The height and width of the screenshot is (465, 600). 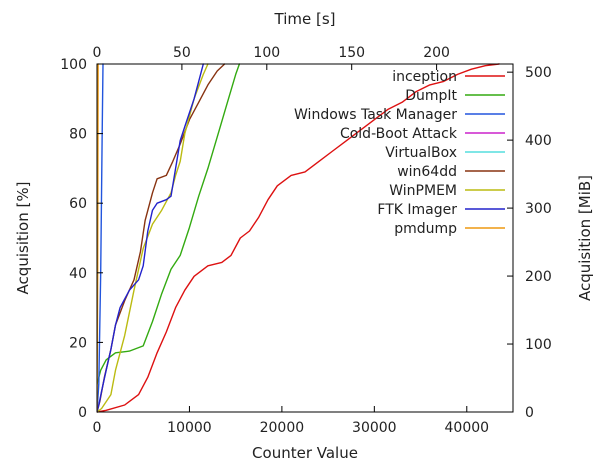 What do you see at coordinates (431, 96) in the screenshot?
I see `legend-label: DumpIt` at bounding box center [431, 96].